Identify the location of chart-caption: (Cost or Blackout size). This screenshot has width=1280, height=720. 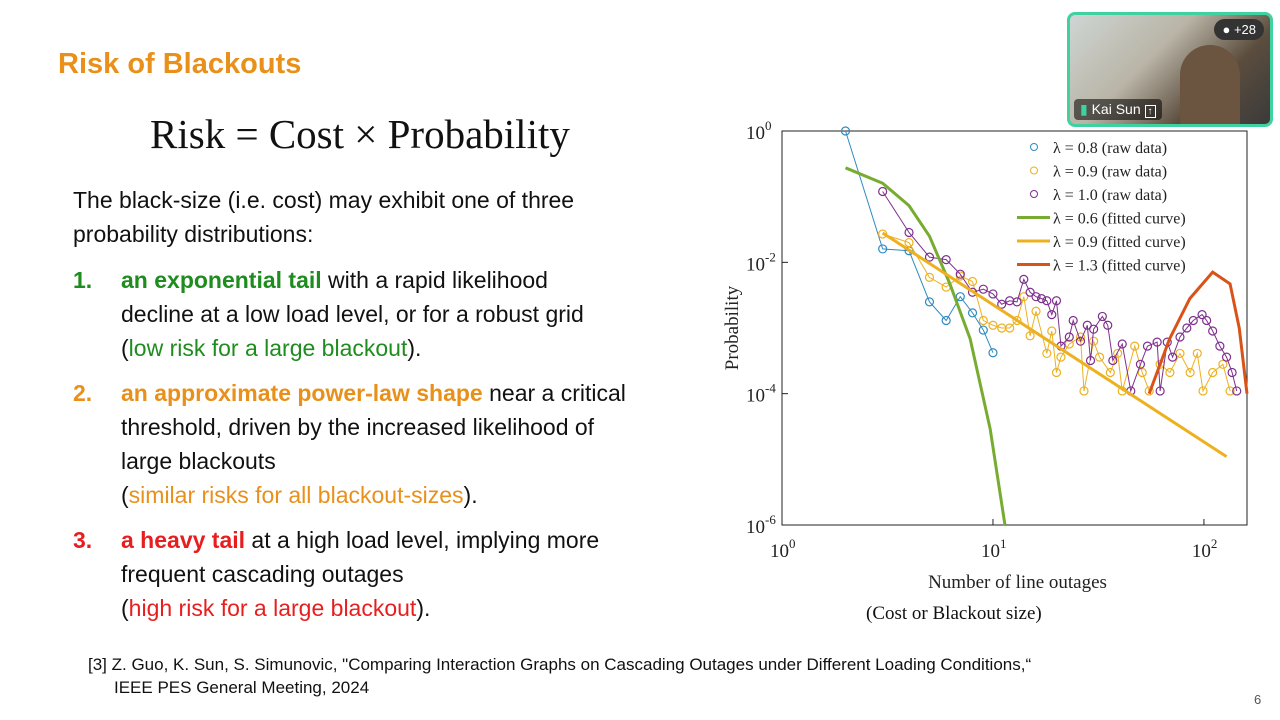
(954, 613).